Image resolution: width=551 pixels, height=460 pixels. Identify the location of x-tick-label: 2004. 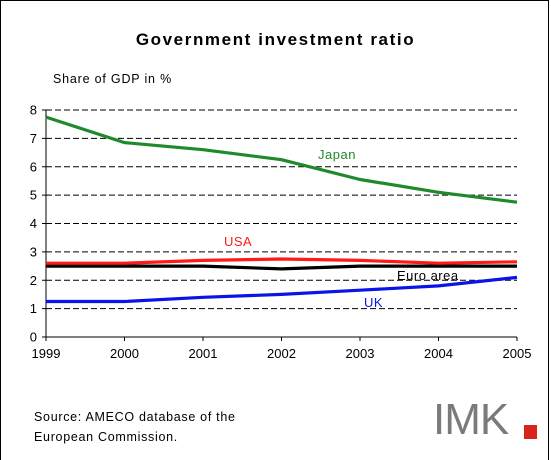
(438, 353).